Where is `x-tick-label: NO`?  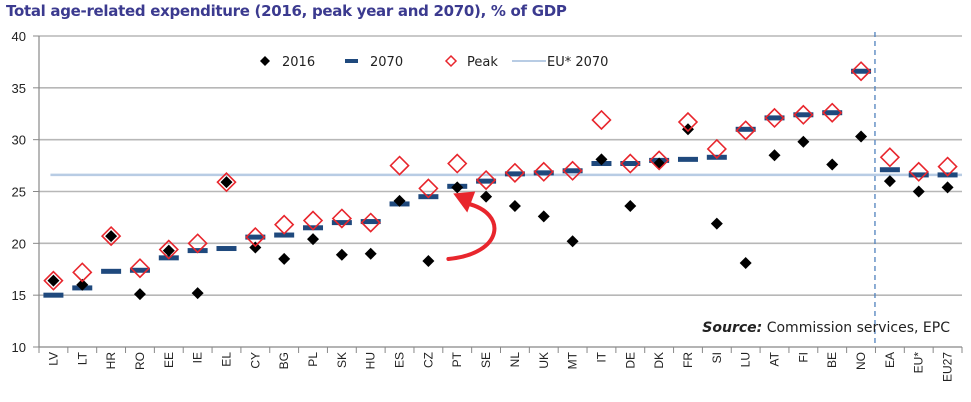
x-tick-label: NO is located at coordinates (861, 361).